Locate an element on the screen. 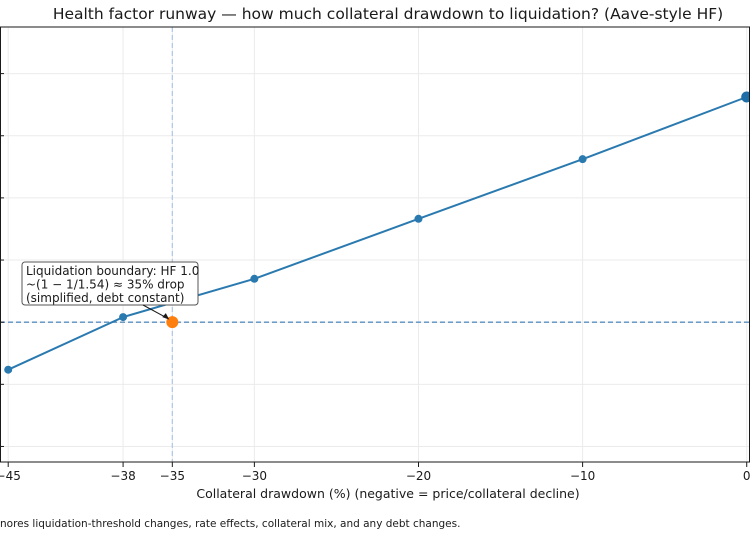 Image resolution: width=750 pixels, height=536 pixels. x-tick-label: −20 is located at coordinates (418, 476).